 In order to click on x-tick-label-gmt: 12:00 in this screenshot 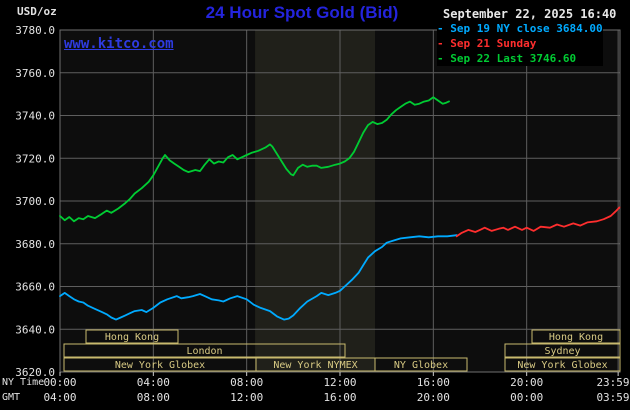, I will do `click(246, 397)`.